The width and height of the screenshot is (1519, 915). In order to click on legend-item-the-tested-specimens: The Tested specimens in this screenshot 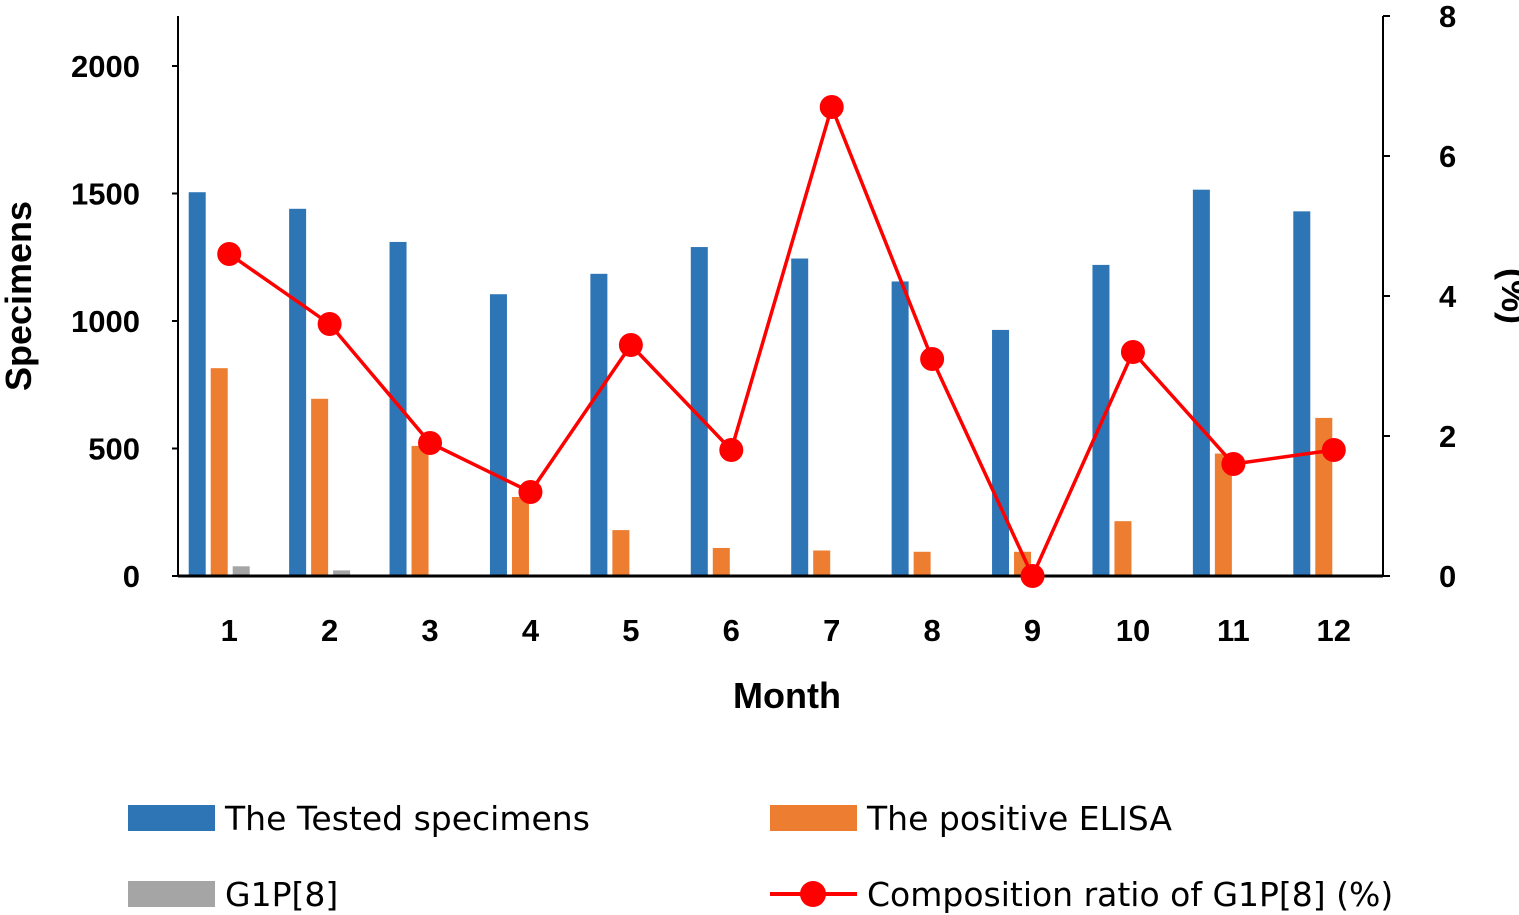, I will do `click(359, 818)`.